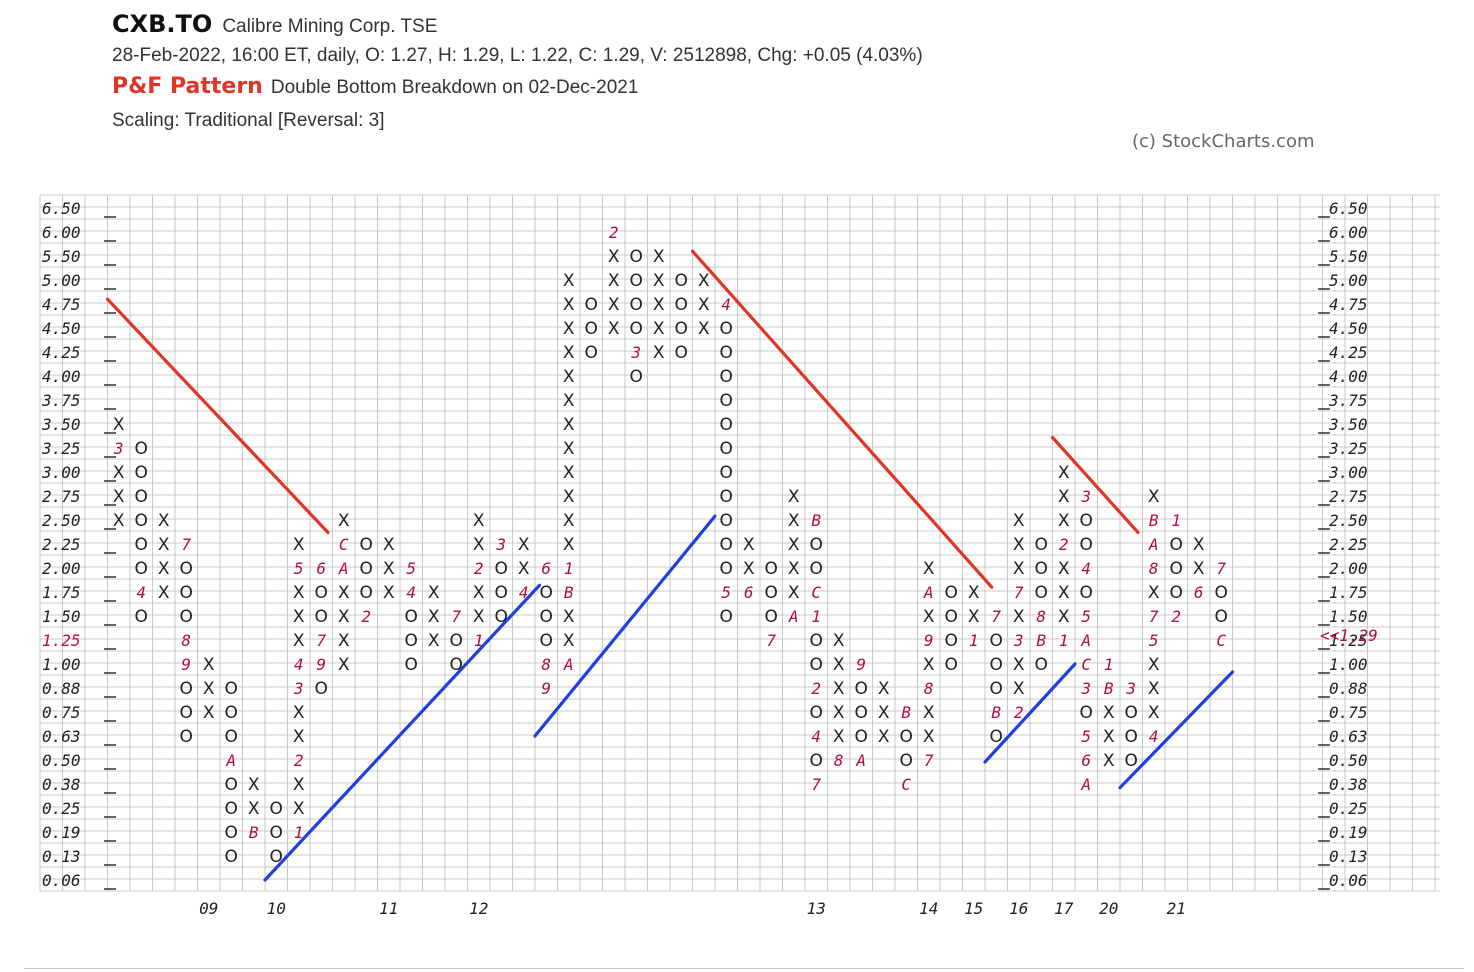  I want to click on month-marker: 2, so click(366, 616).